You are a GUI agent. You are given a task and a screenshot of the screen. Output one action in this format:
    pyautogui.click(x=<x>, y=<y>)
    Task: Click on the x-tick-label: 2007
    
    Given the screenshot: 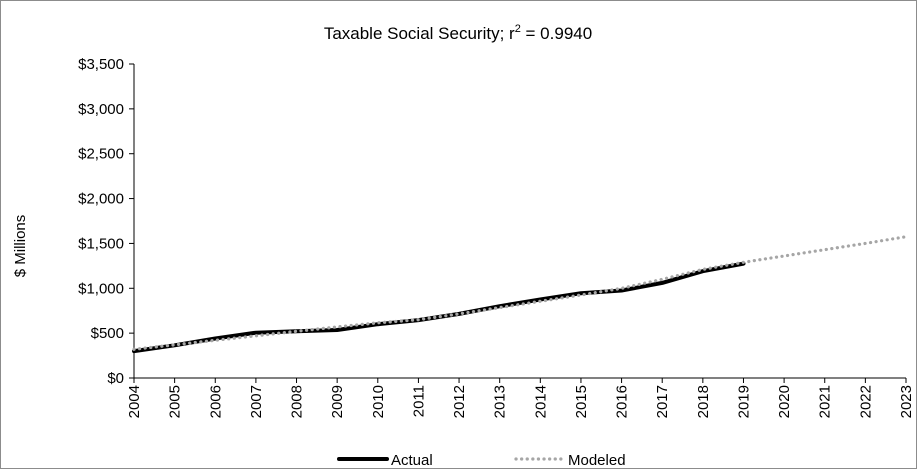 What is the action you would take?
    pyautogui.click(x=256, y=401)
    